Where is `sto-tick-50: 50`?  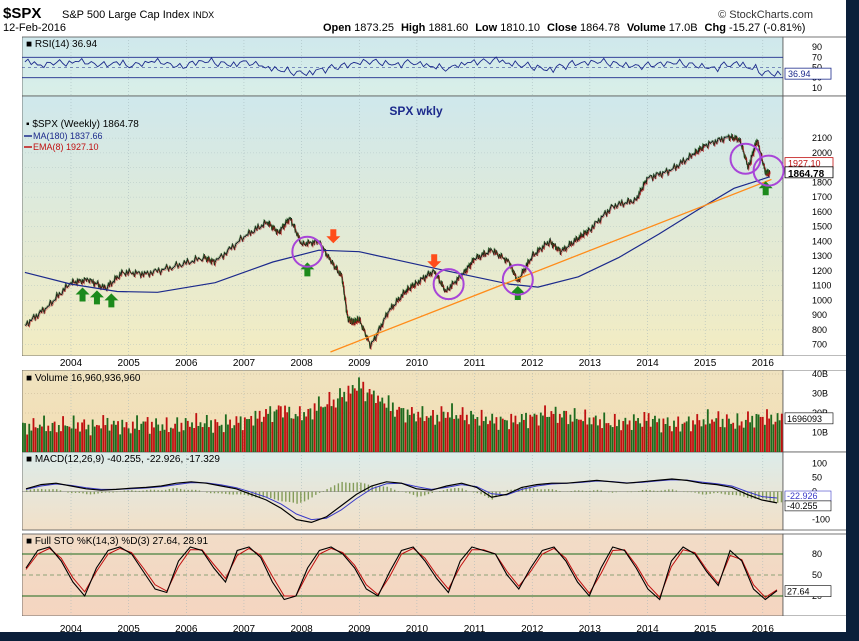 sto-tick-50: 50 is located at coordinates (817, 575).